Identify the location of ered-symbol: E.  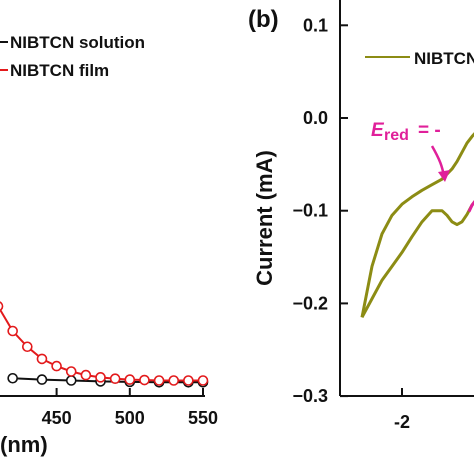
(378, 130).